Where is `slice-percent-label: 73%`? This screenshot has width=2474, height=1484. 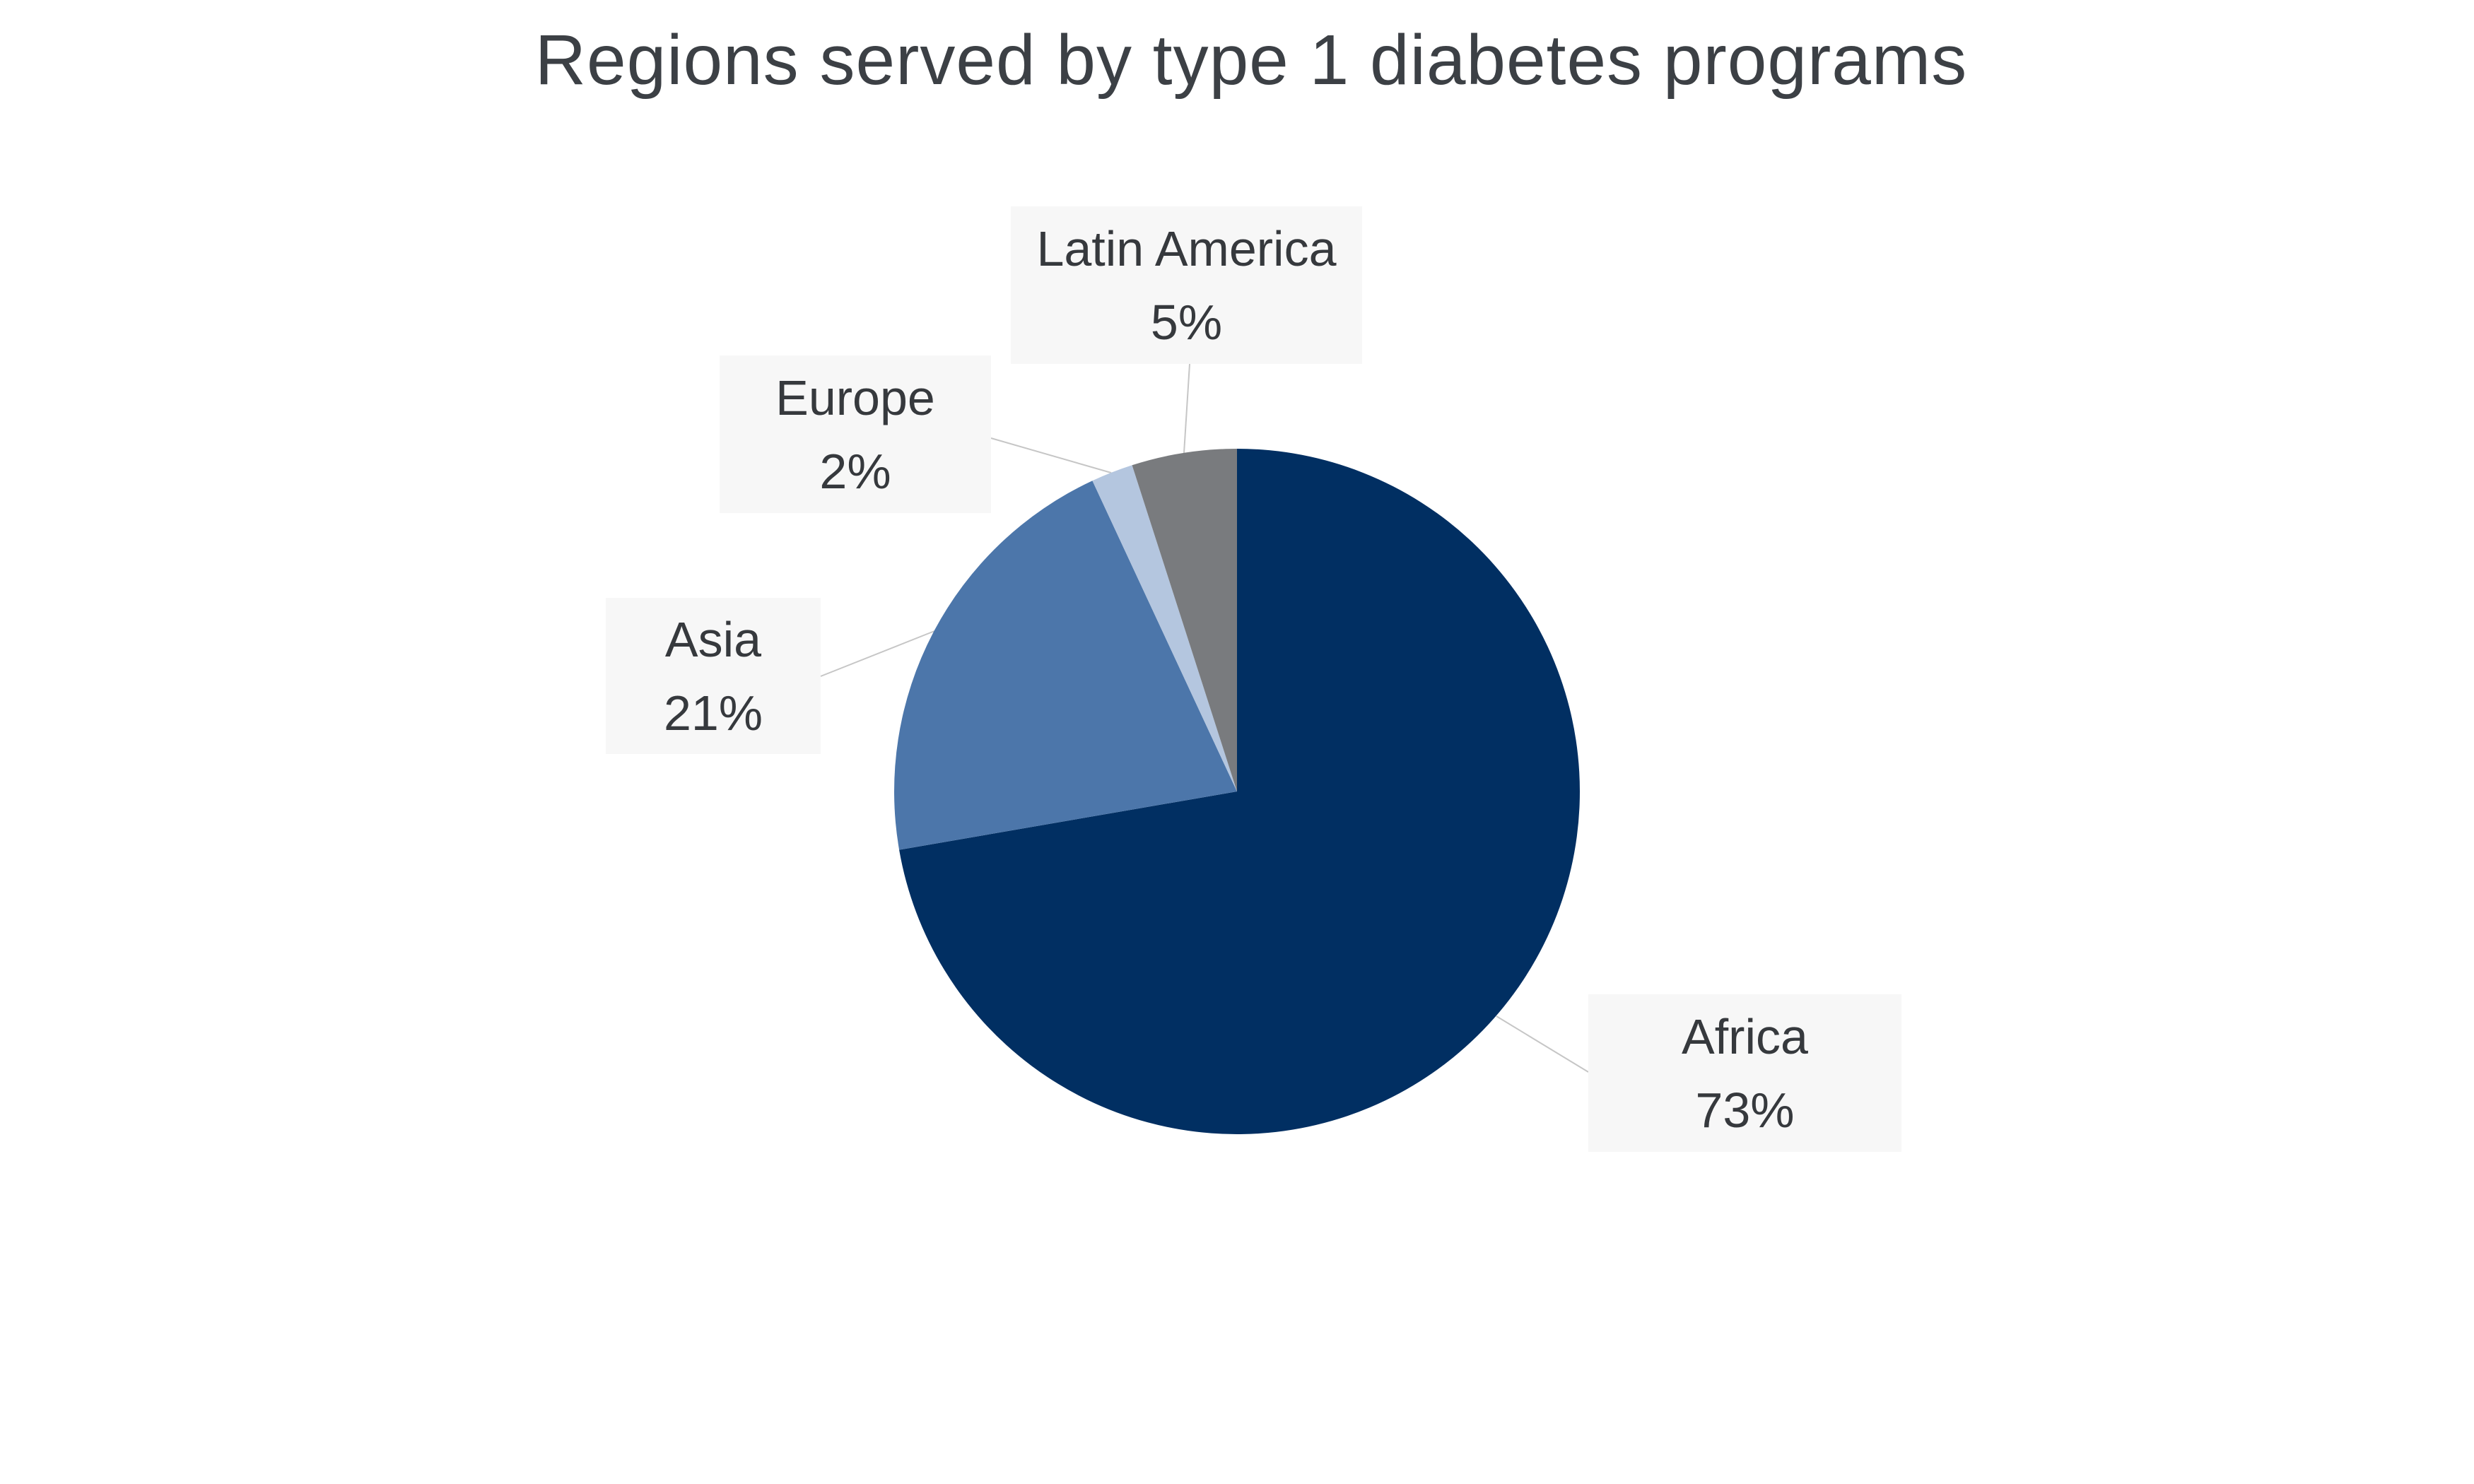
slice-percent-label: 73% is located at coordinates (1745, 1110).